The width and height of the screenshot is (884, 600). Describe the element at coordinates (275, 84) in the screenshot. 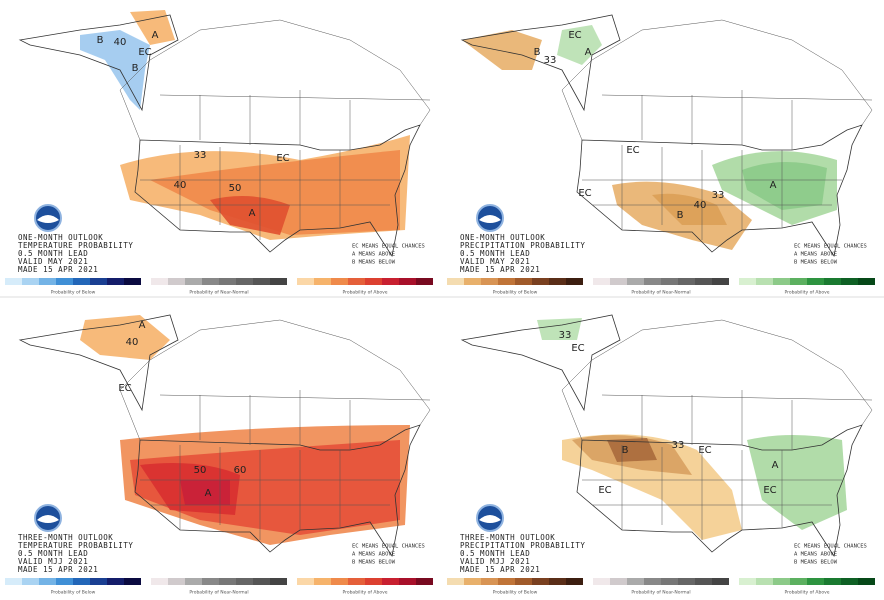

I see `canada-lines` at that location.